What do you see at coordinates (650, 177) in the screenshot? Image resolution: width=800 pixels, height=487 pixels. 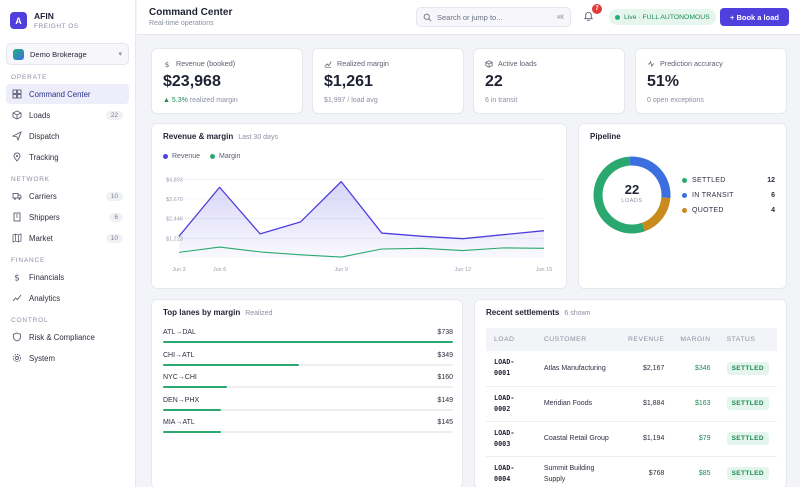 I see `donut-segment-in-transit` at bounding box center [650, 177].